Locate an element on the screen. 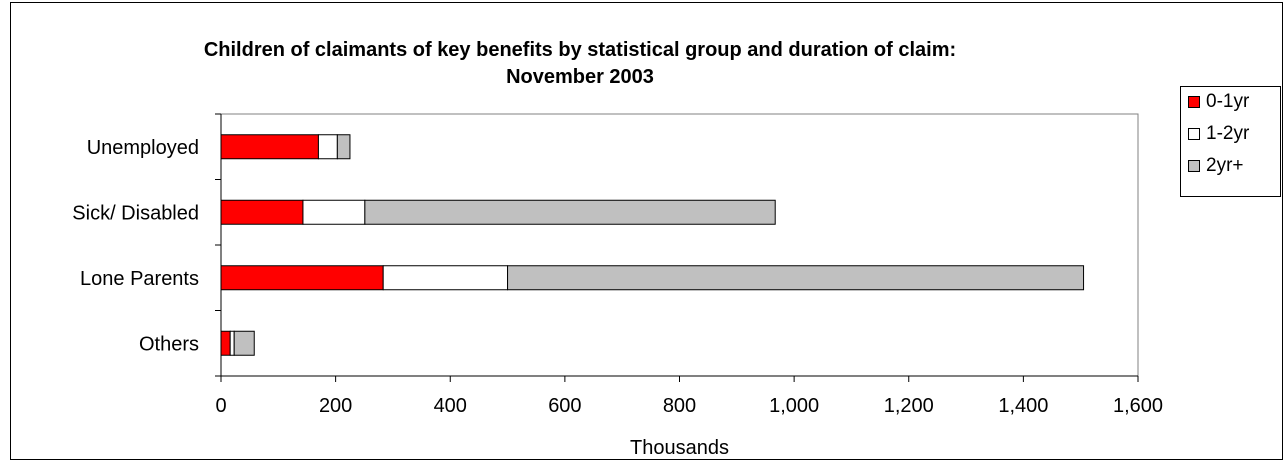 Image resolution: width=1287 pixels, height=464 pixels. legend: 0-1yr 1-2yr 2yr+ is located at coordinates (1230, 141).